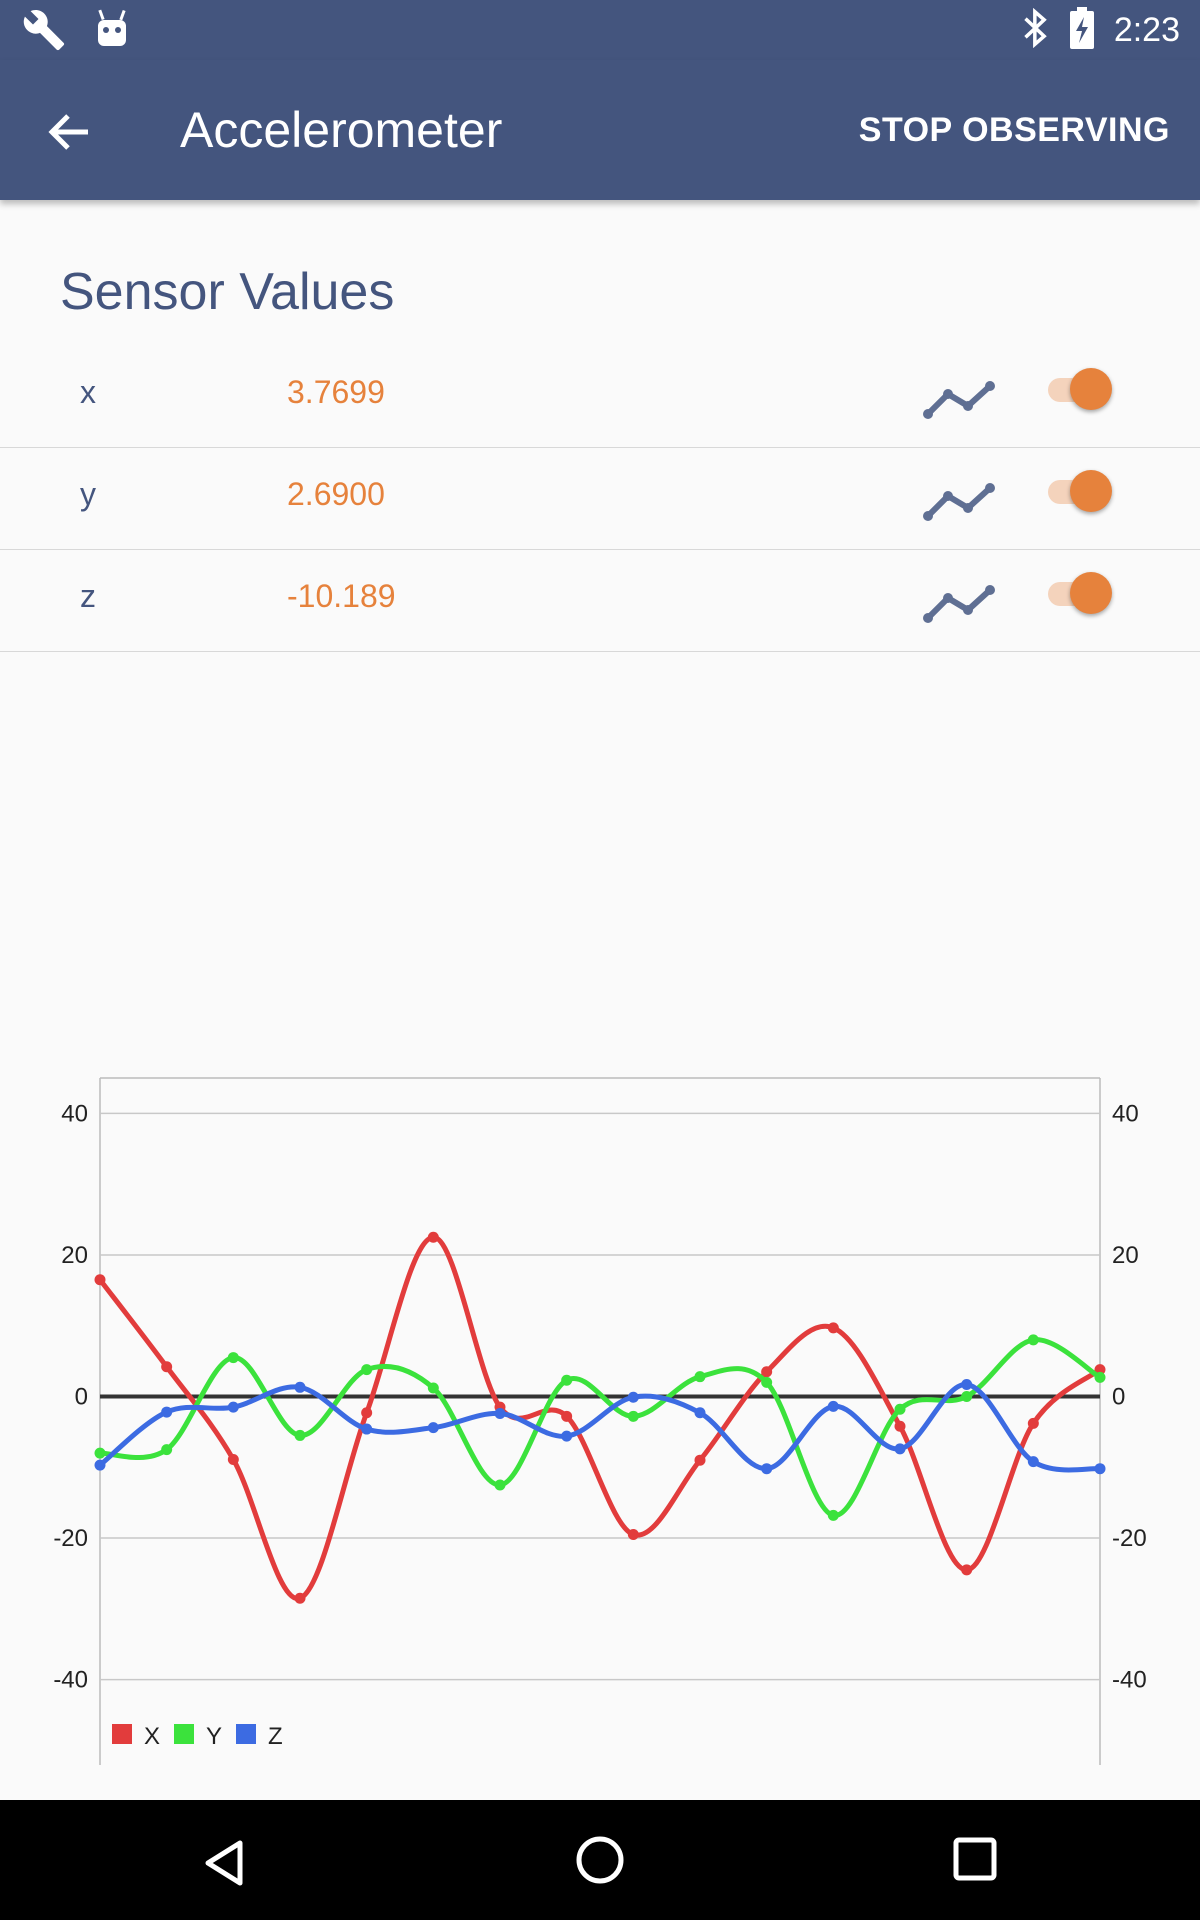  I want to click on sensor-row-x: x 3.7699, so click(600, 397).